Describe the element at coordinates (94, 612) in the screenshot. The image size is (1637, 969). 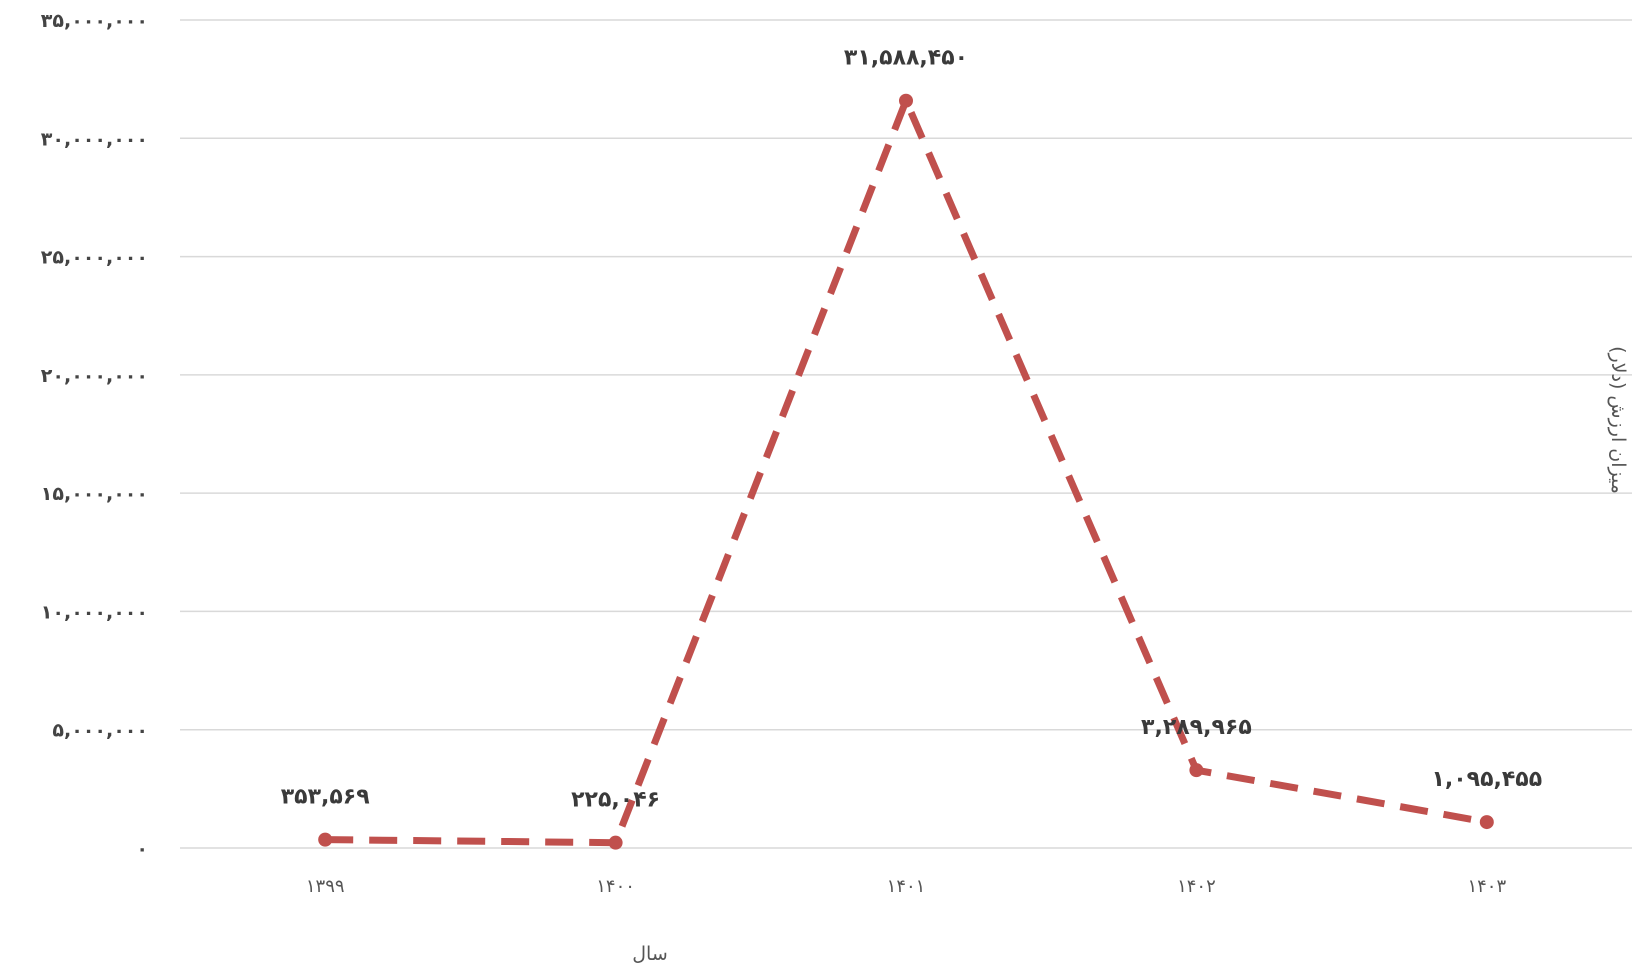
I see `y-tick-label: ۱۰,۰۰۰,۰۰۰` at that location.